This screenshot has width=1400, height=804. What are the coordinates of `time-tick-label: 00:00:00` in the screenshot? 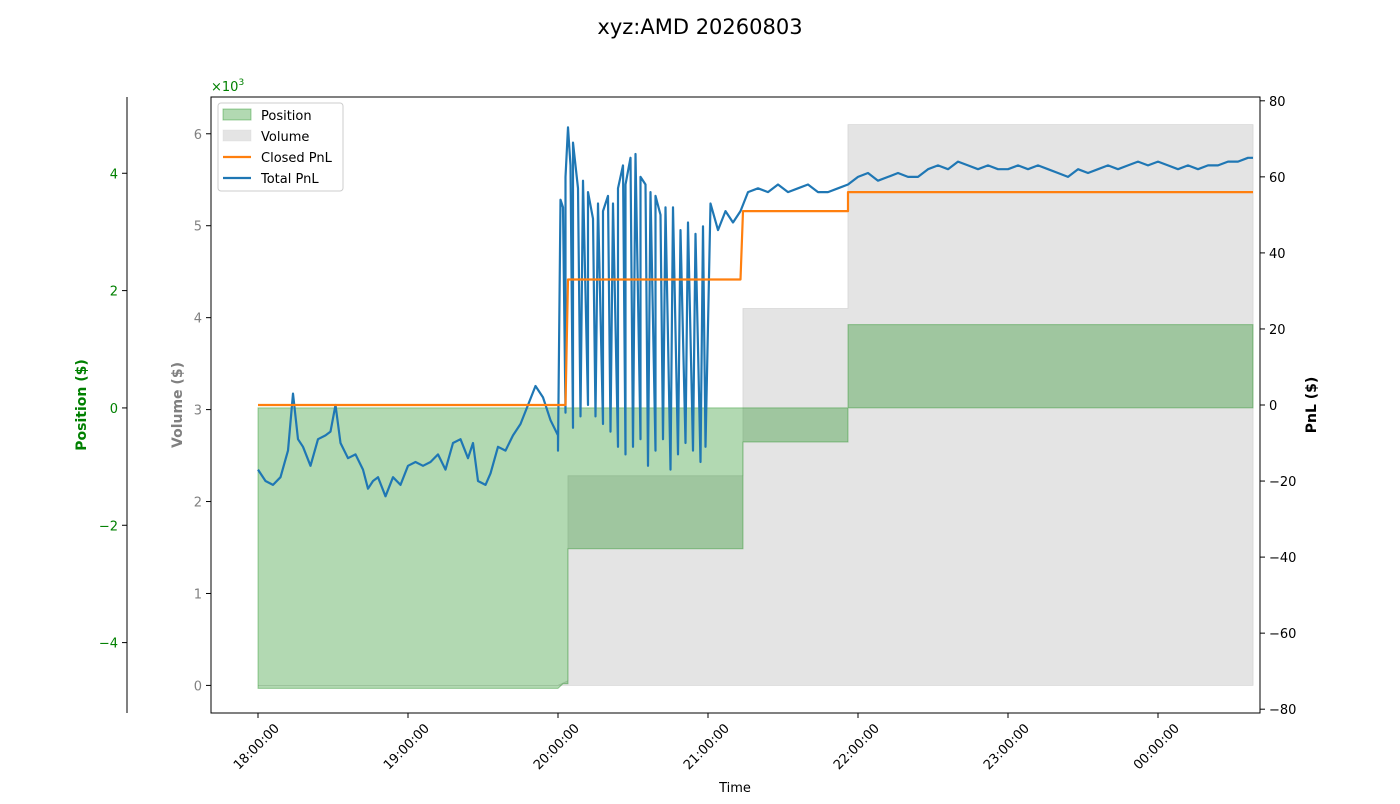 It's located at (1157, 747).